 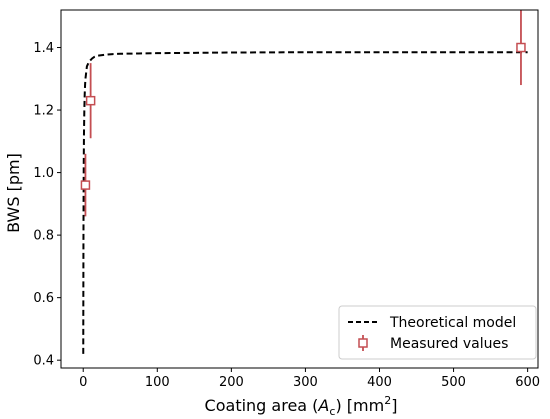 I want to click on x-tick-label: 300, so click(x=305, y=382).